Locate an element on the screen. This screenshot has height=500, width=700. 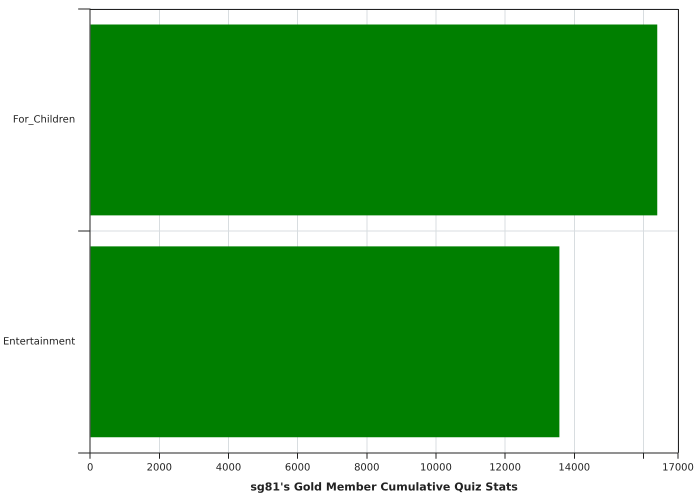
x-tick-label: 2000 is located at coordinates (159, 468).